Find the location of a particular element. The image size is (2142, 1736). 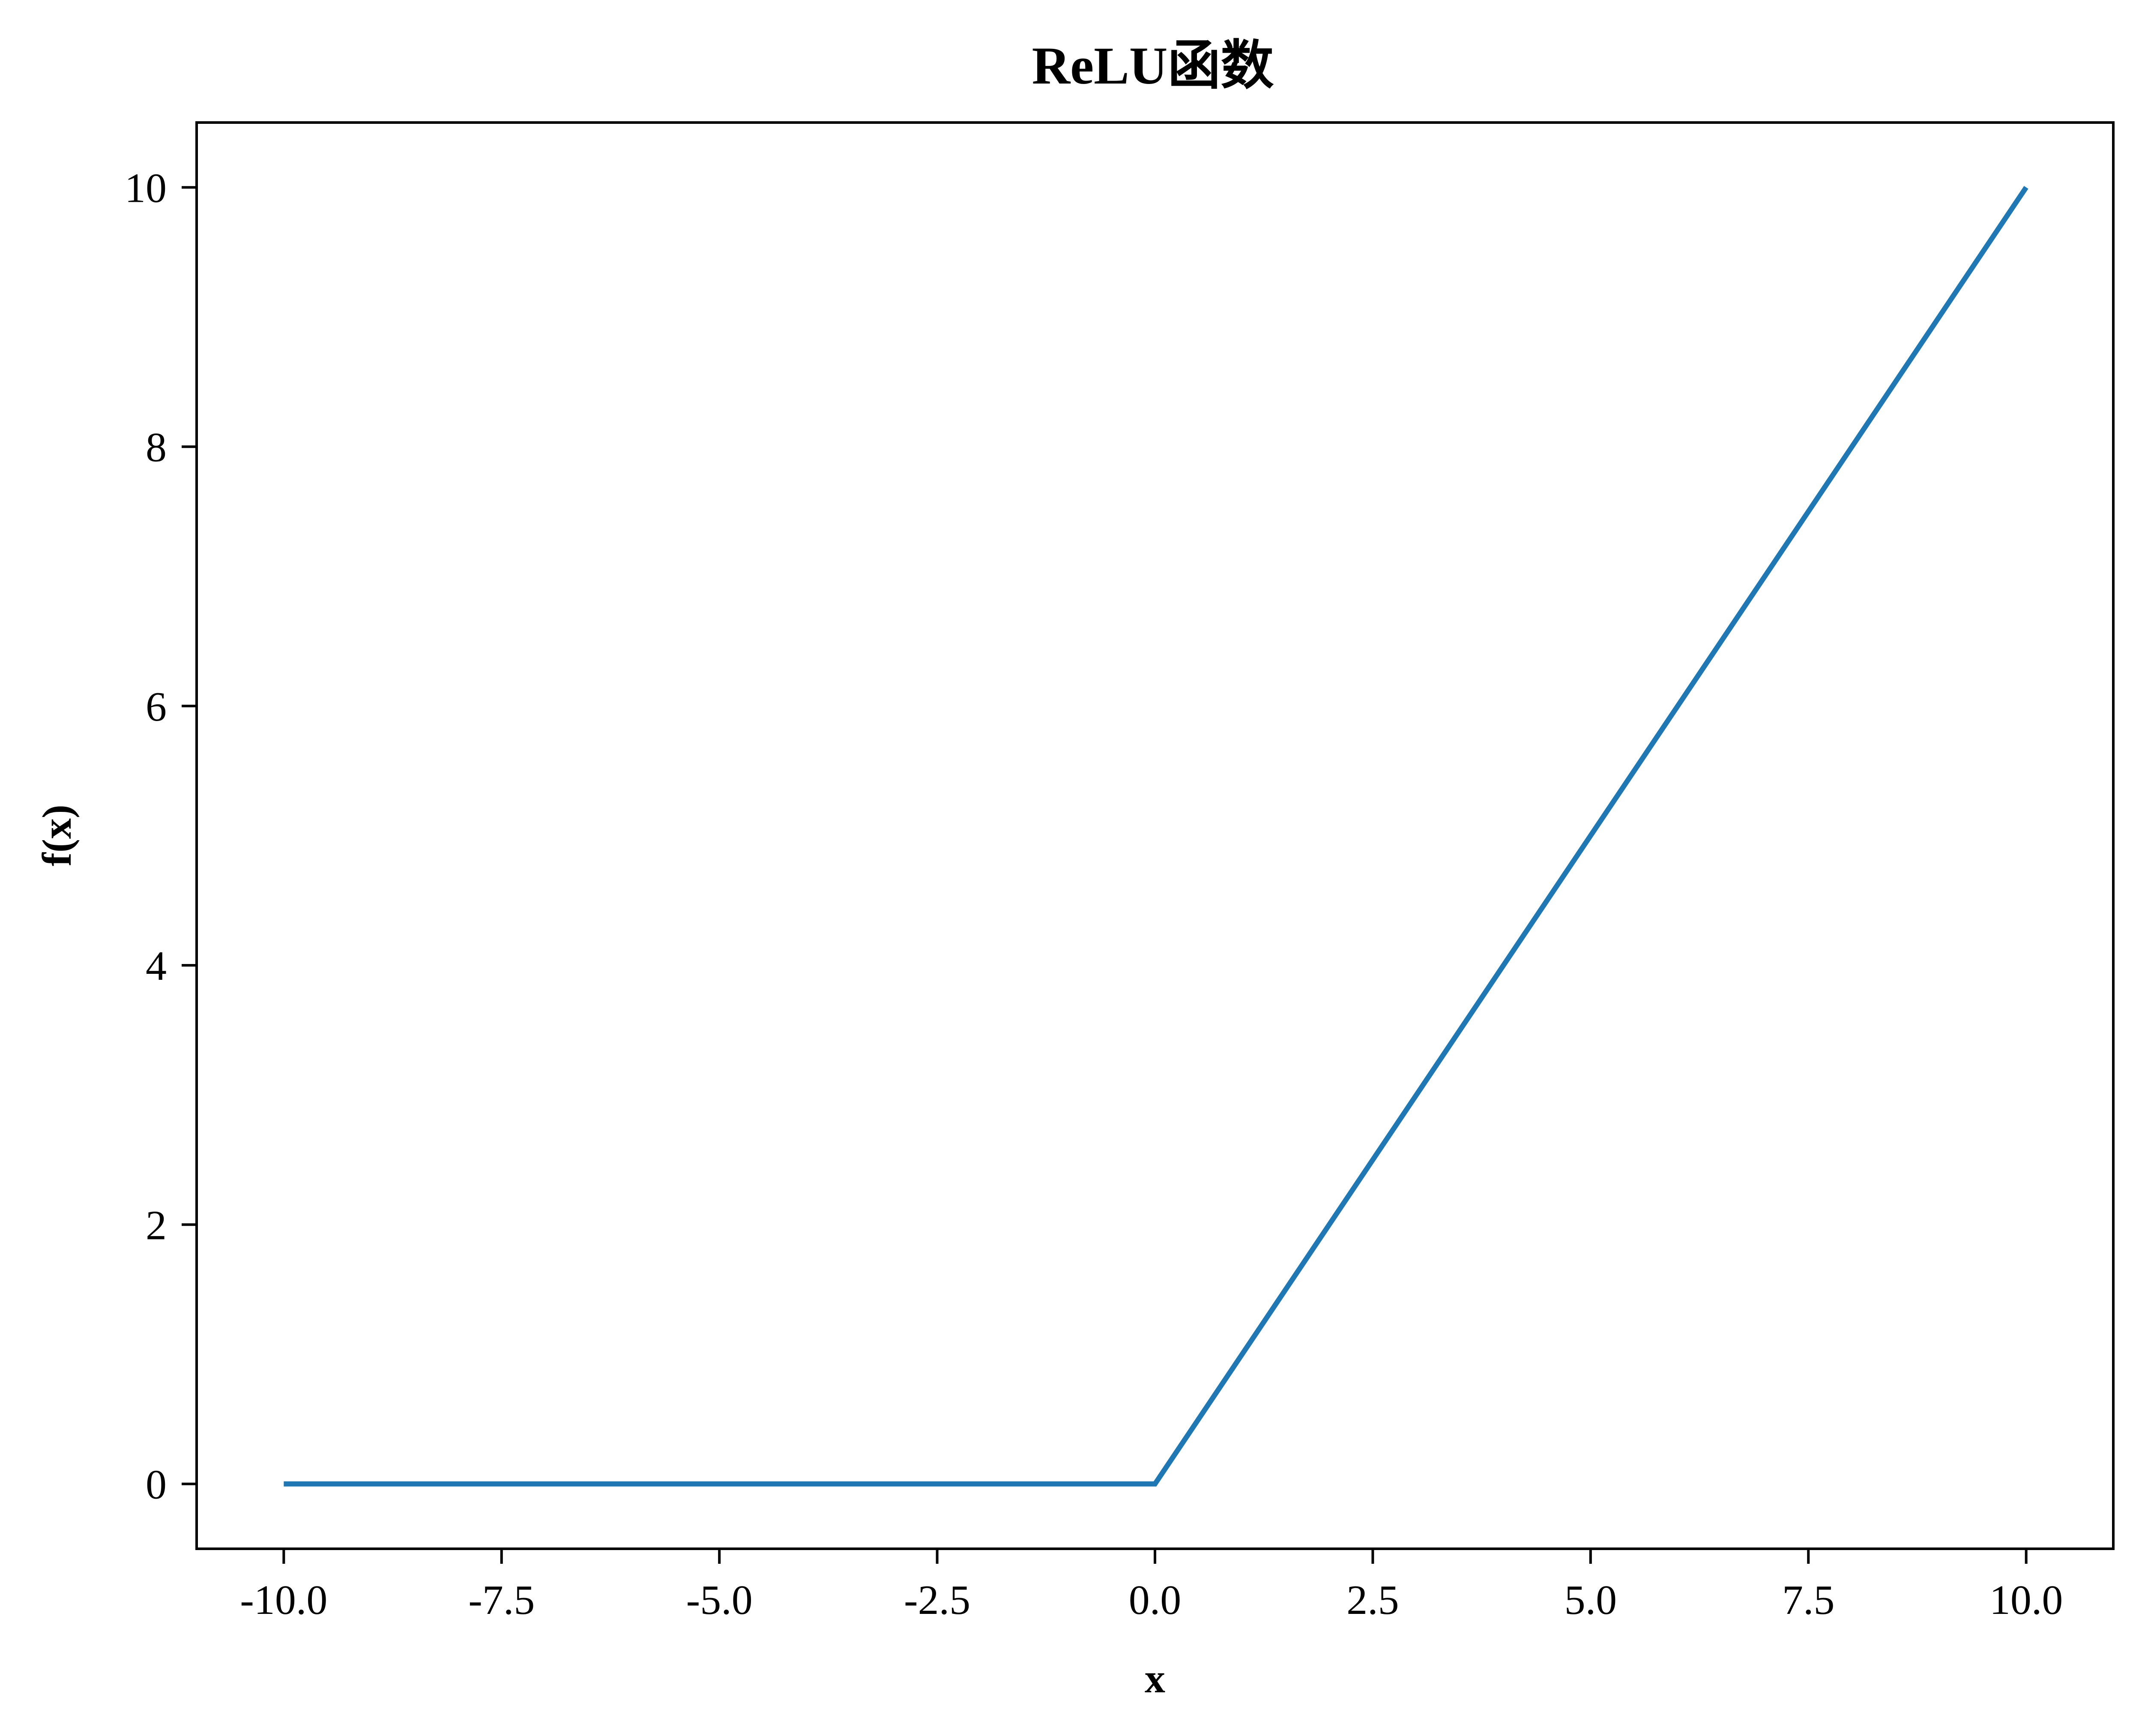

chart-title: ReLU函数 is located at coordinates (1153, 65).